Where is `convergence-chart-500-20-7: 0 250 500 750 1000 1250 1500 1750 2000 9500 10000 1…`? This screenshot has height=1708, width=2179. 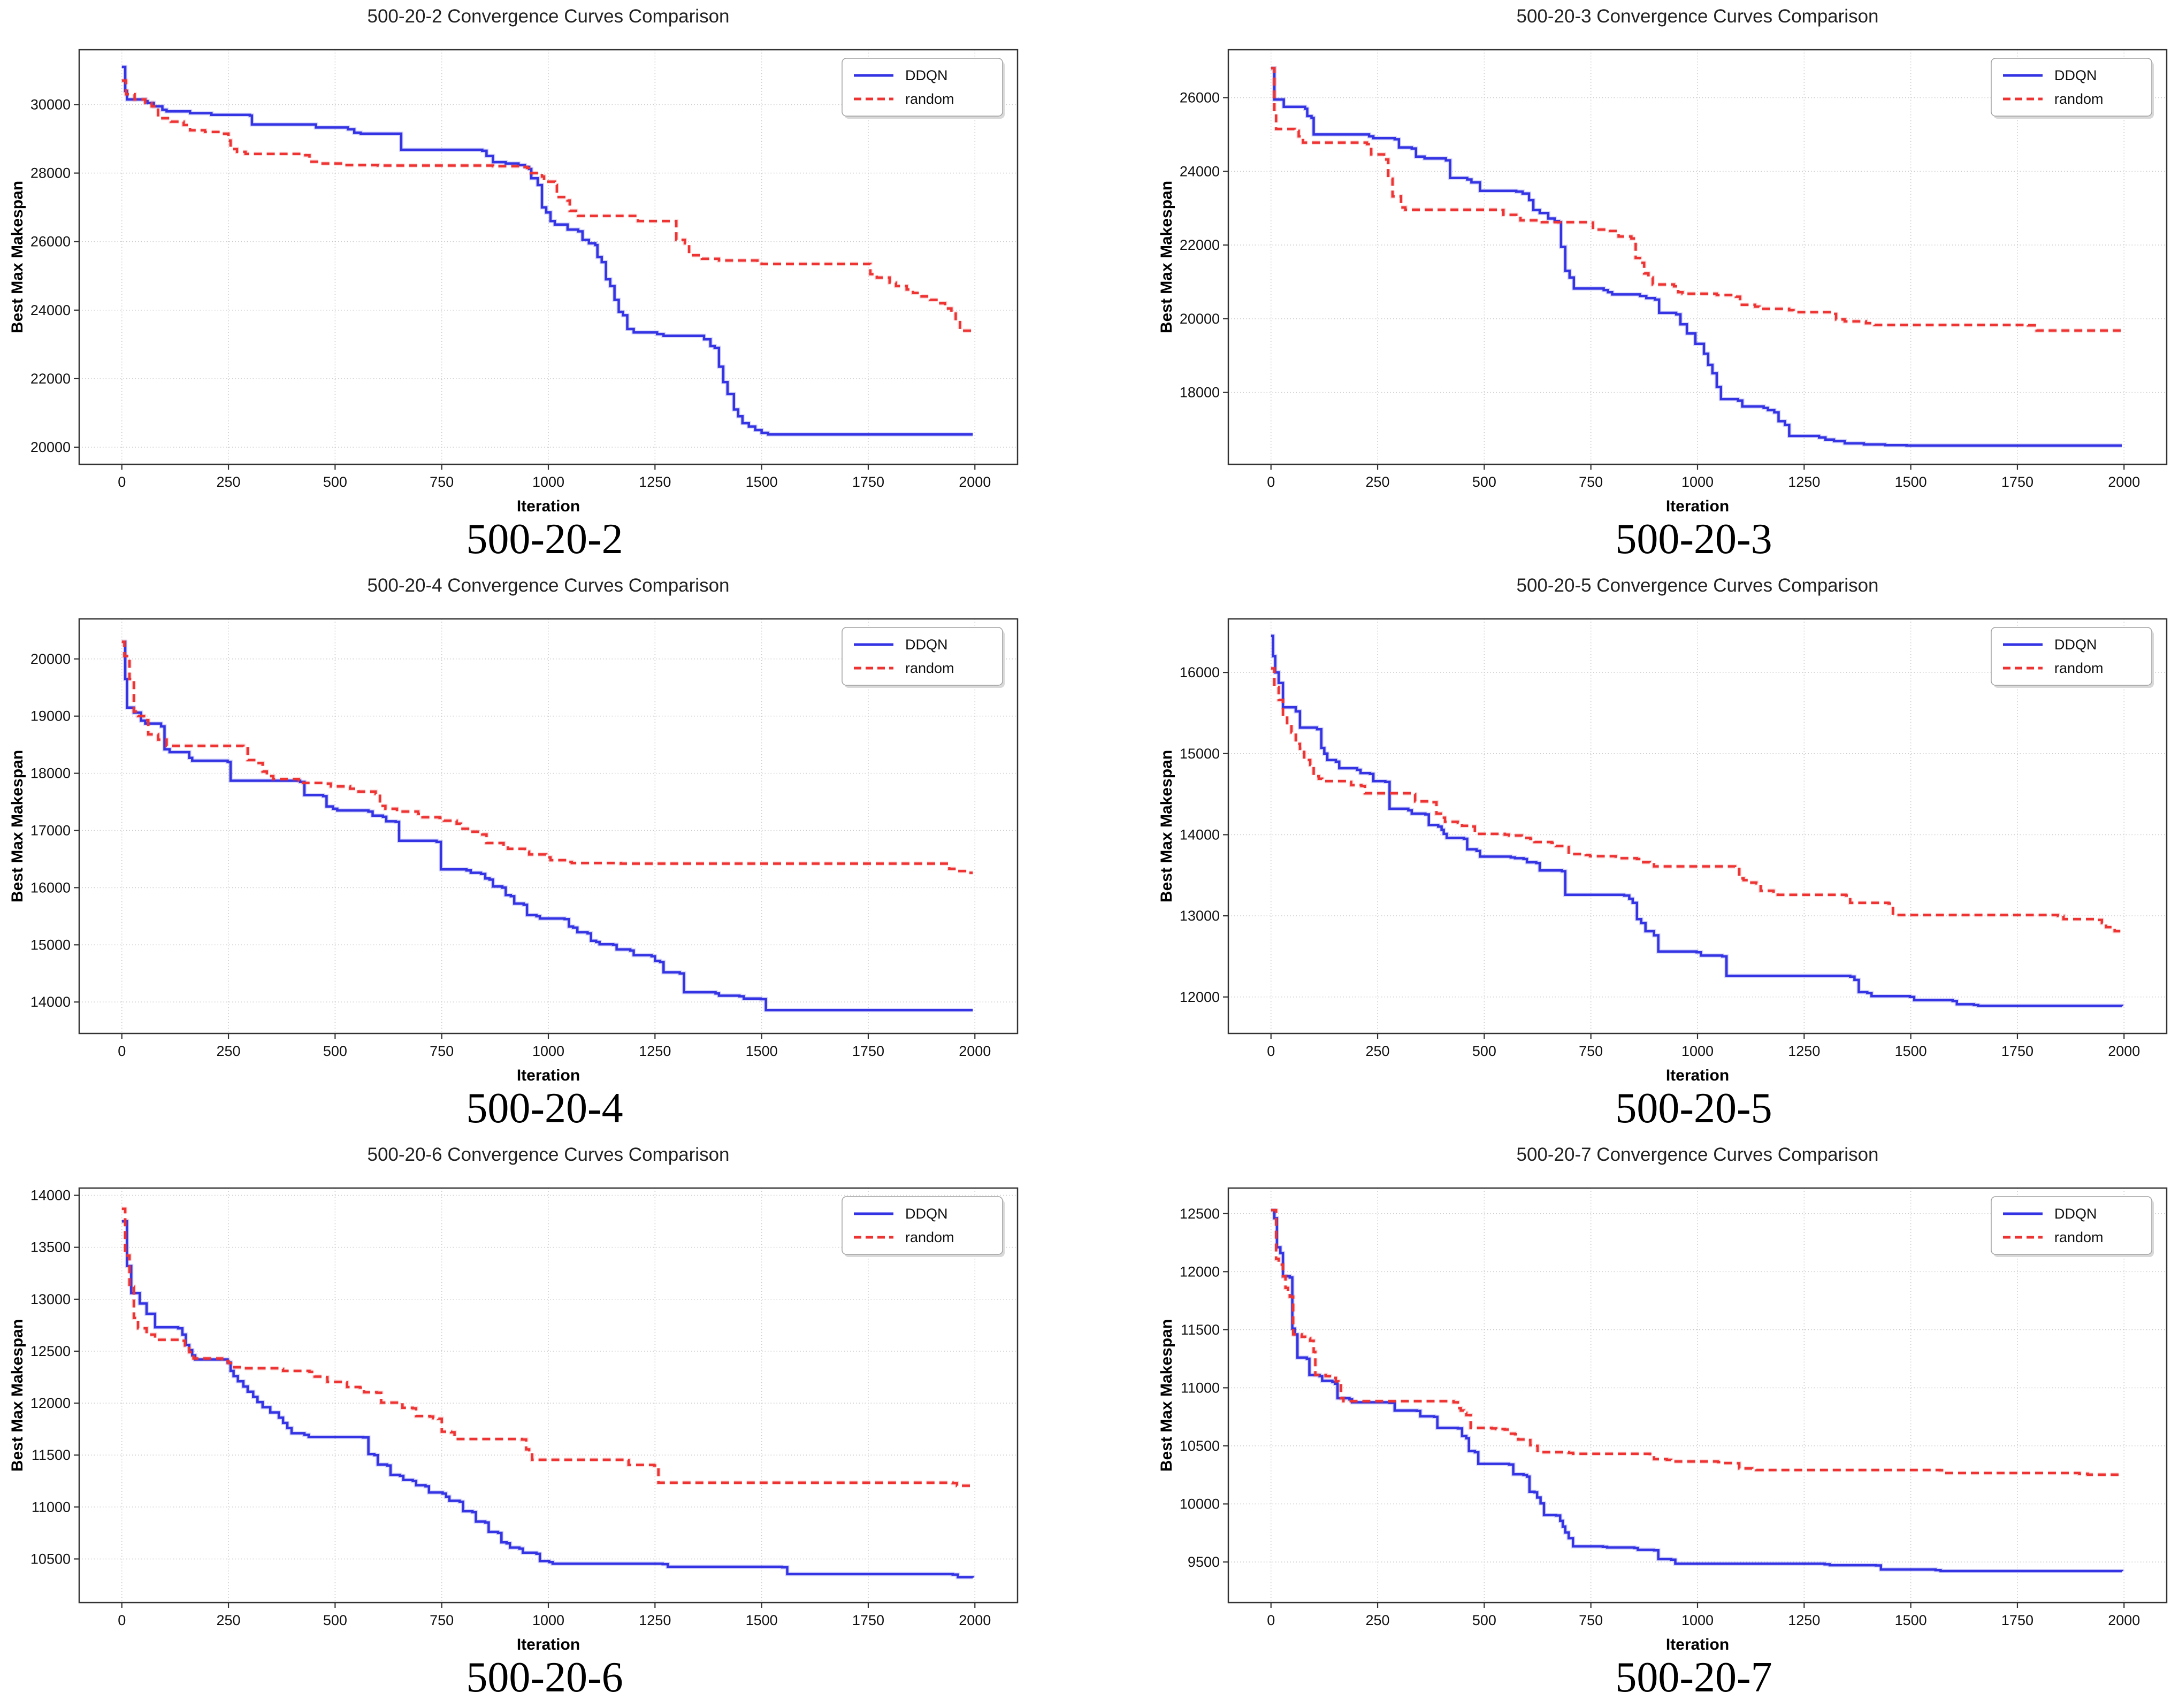
convergence-chart-500-20-7: 0 250 500 750 1000 1250 1500 1750 2000 9500 10000 1… is located at coordinates (1663, 1397).